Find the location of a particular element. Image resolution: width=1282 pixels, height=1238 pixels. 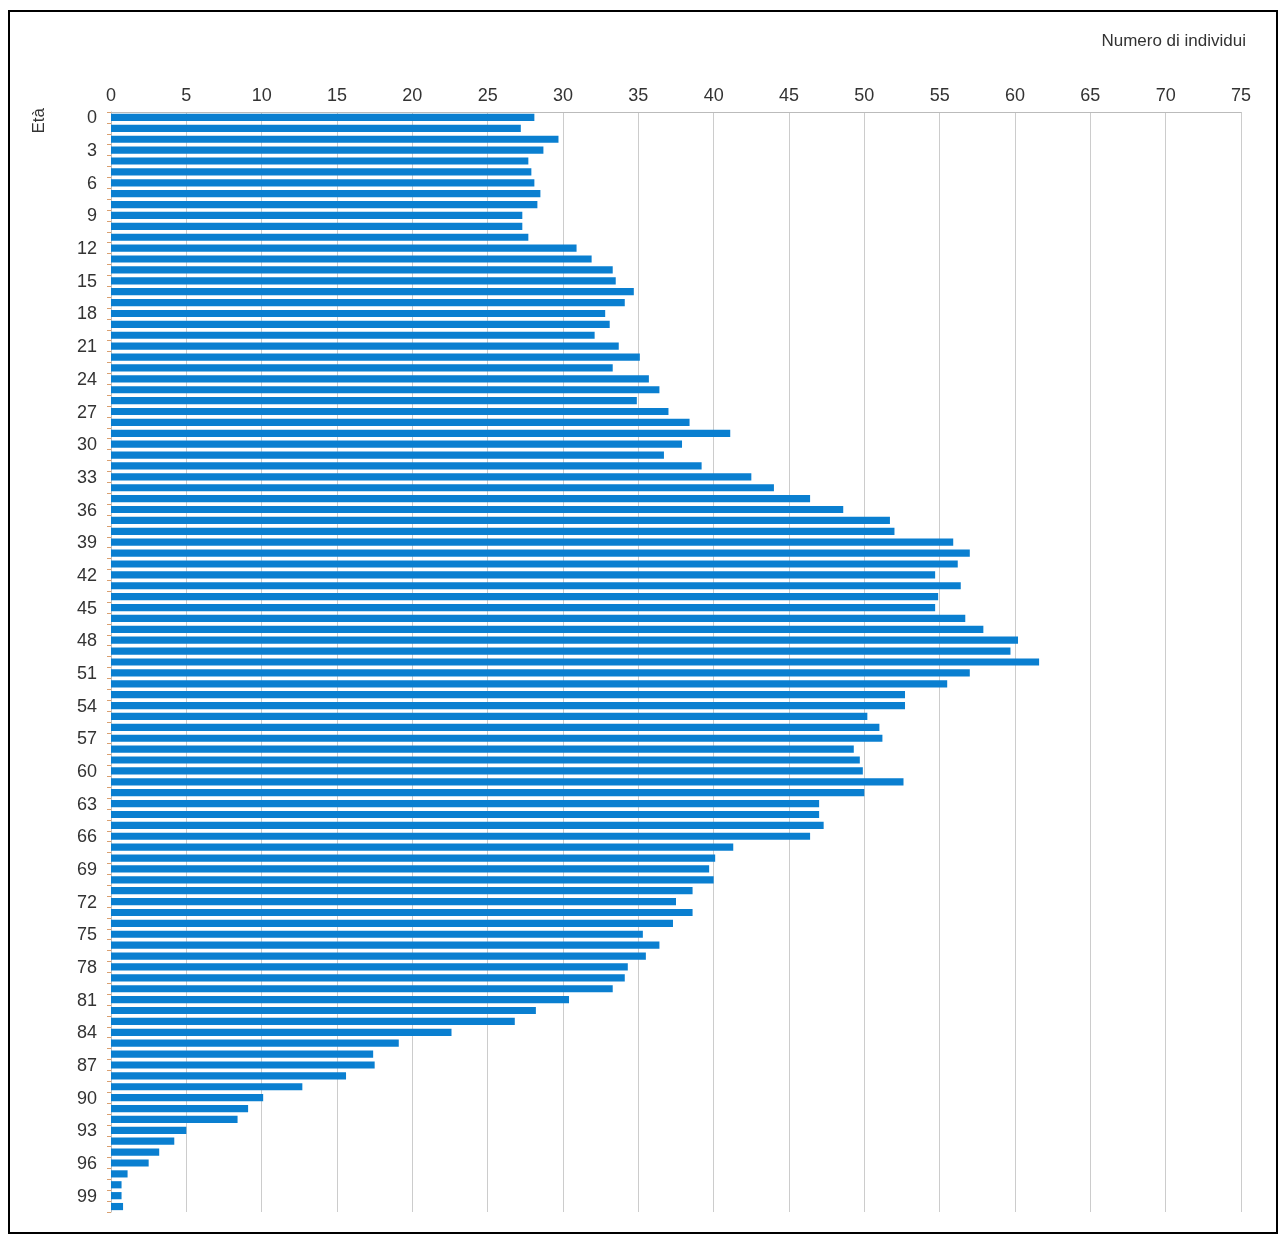

x-tick-label: 20 is located at coordinates (412, 95).